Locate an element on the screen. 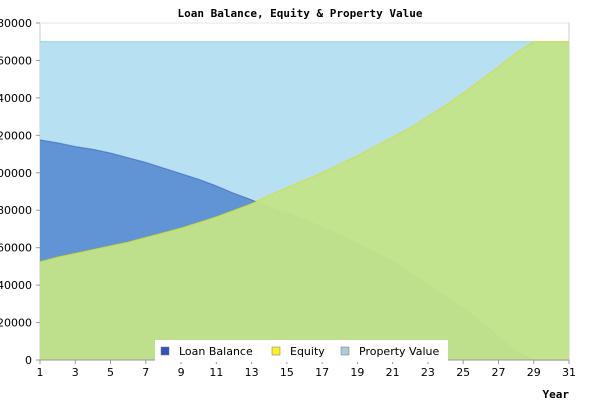  y-tick-label: 40000 is located at coordinates (16, 285).